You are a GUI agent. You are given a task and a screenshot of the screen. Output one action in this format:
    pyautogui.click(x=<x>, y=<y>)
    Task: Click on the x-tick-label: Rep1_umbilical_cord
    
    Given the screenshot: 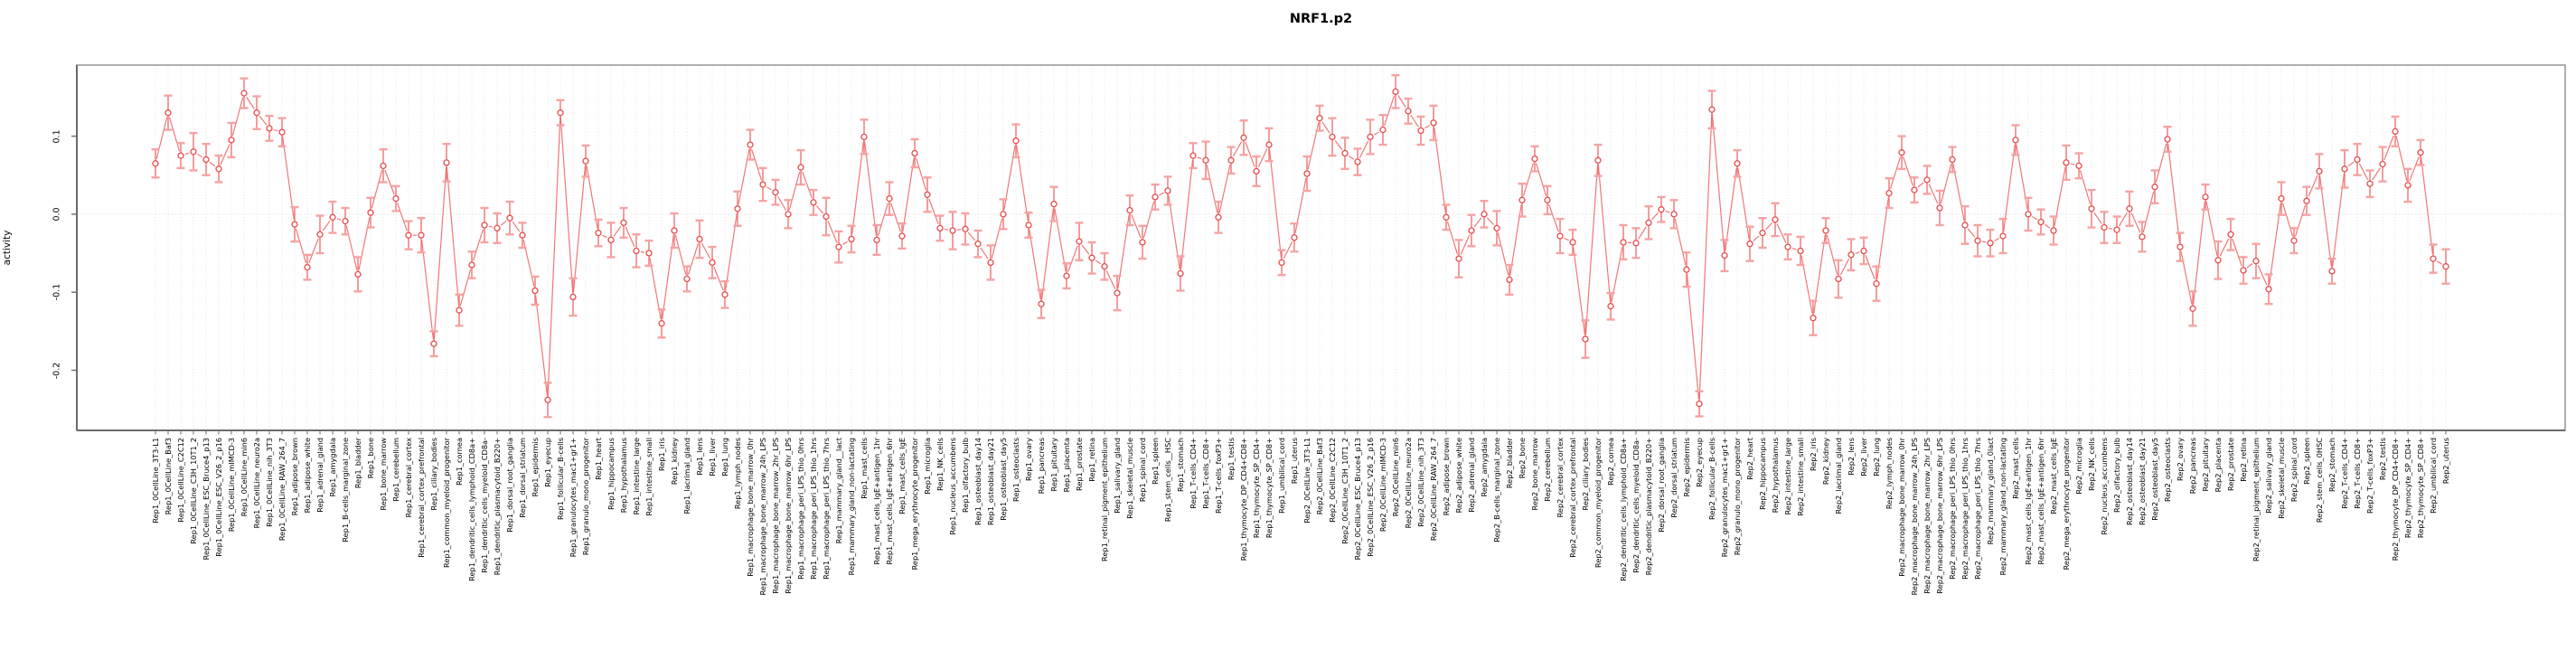 What is the action you would take?
    pyautogui.click(x=1281, y=476)
    